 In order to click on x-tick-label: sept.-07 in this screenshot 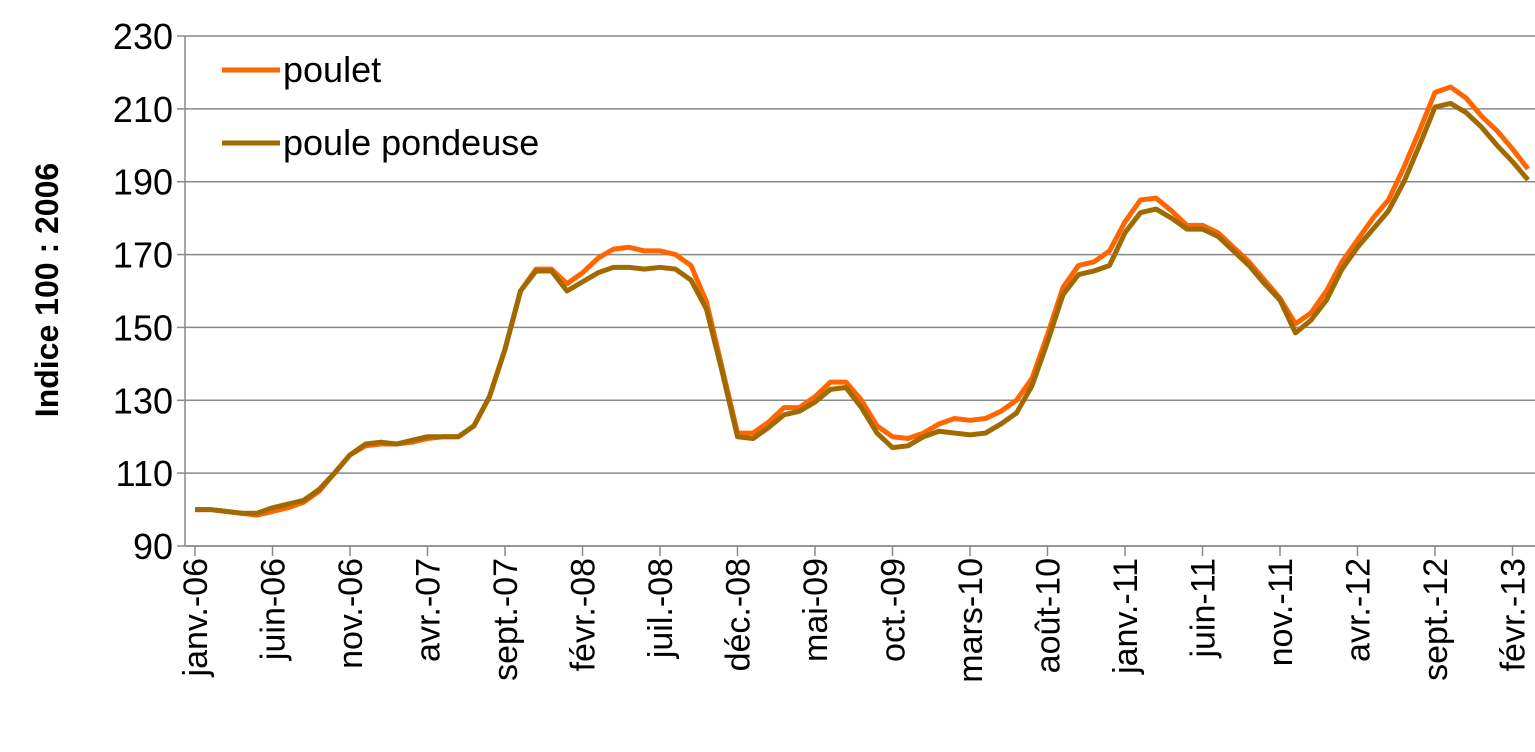, I will do `click(506, 619)`.